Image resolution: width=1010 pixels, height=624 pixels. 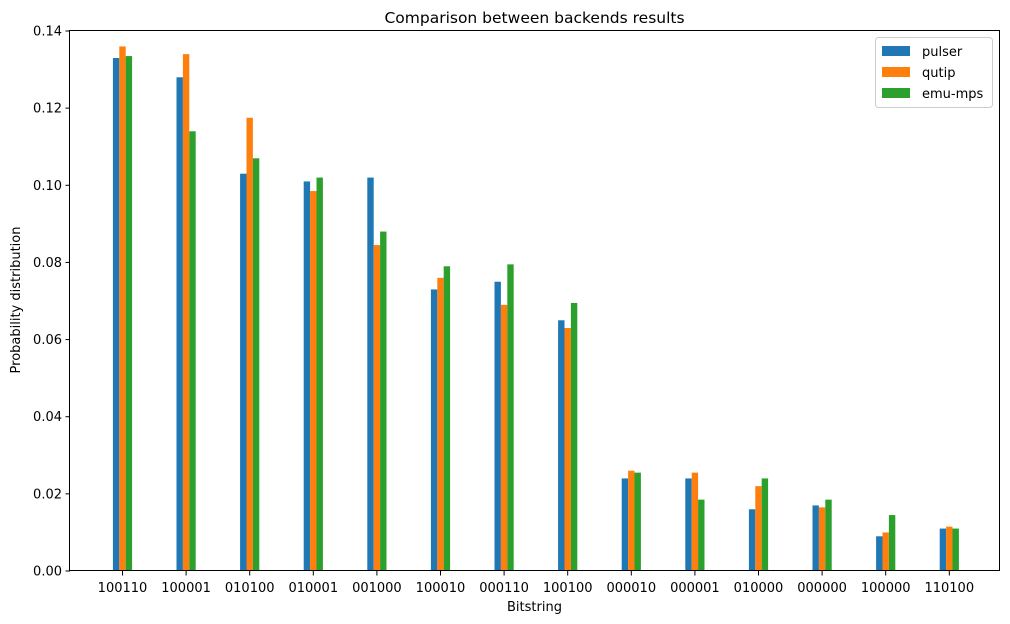 What do you see at coordinates (695, 588) in the screenshot?
I see `x-tick-label: 000001` at bounding box center [695, 588].